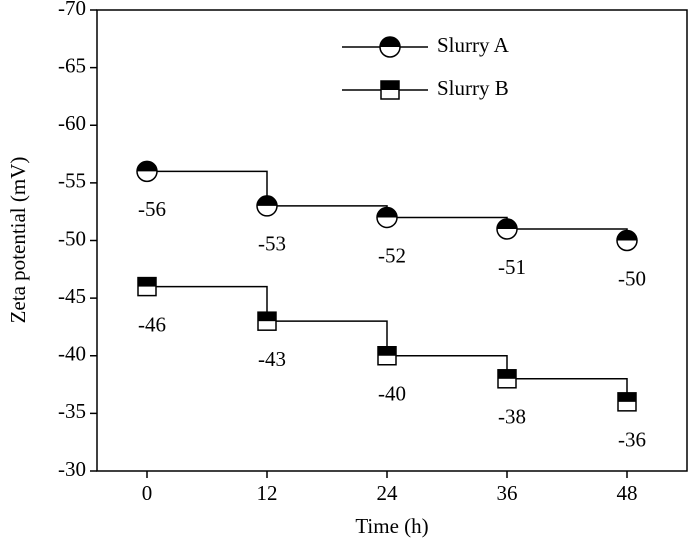 This screenshot has height=548, width=700. Describe the element at coordinates (632, 440) in the screenshot. I see `data-label: -36` at that location.